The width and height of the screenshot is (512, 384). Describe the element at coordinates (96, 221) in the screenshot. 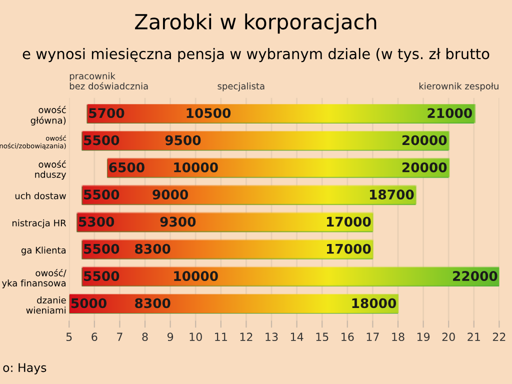

I see `annotation: 5300` at that location.